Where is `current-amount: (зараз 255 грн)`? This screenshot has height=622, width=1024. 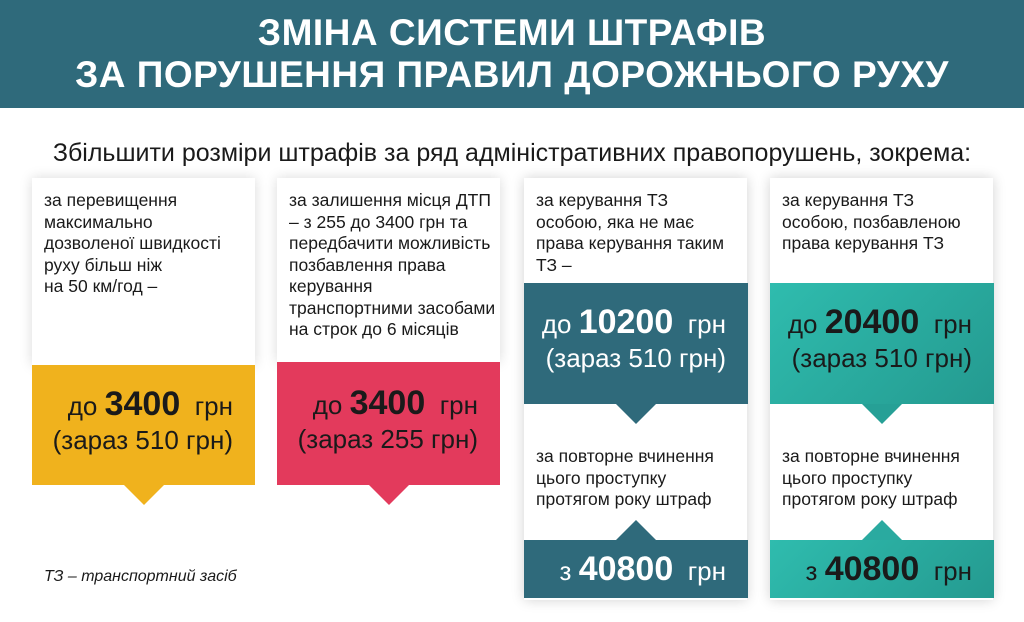 current-amount: (зараз 255 грн) is located at coordinates (387, 439).